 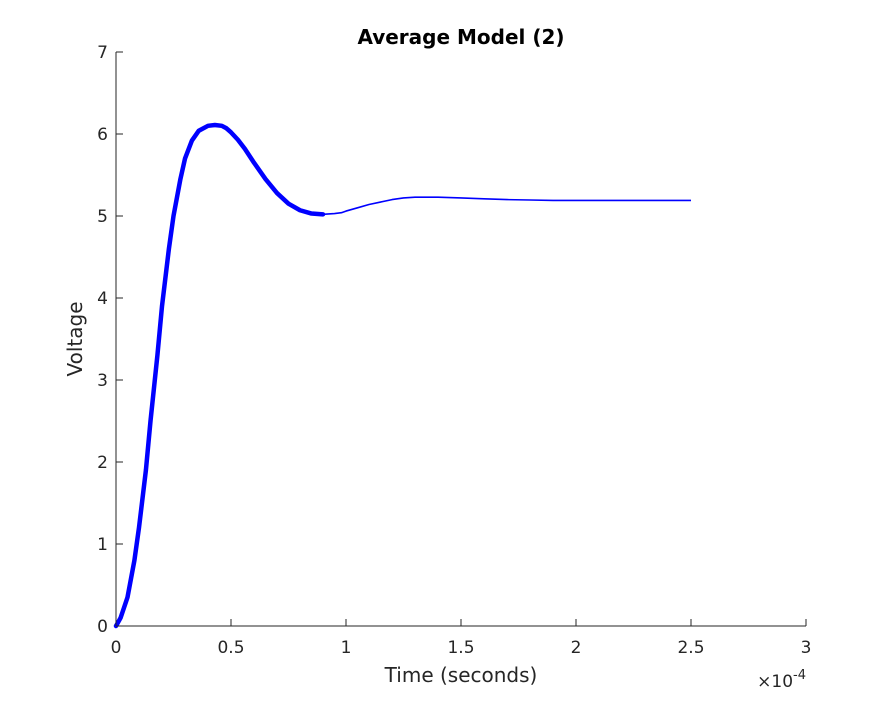 What do you see at coordinates (102, 463) in the screenshot?
I see `y-tick-label: 2` at bounding box center [102, 463].